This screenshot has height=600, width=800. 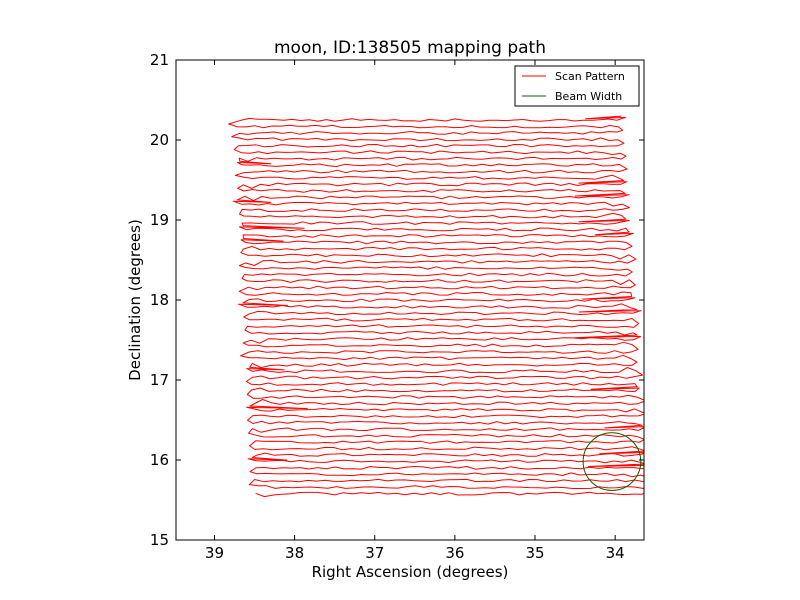 What do you see at coordinates (454, 553) in the screenshot?
I see `x-tick-label: 36` at bounding box center [454, 553].